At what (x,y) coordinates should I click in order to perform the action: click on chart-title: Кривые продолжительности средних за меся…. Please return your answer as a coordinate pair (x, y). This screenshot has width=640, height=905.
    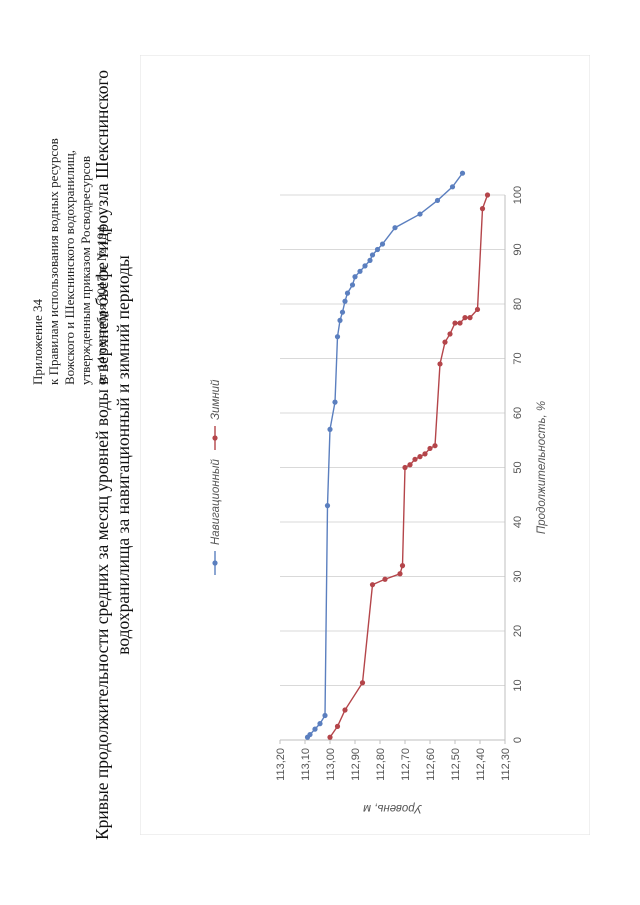
    Looking at the image, I should click on (113, 455).